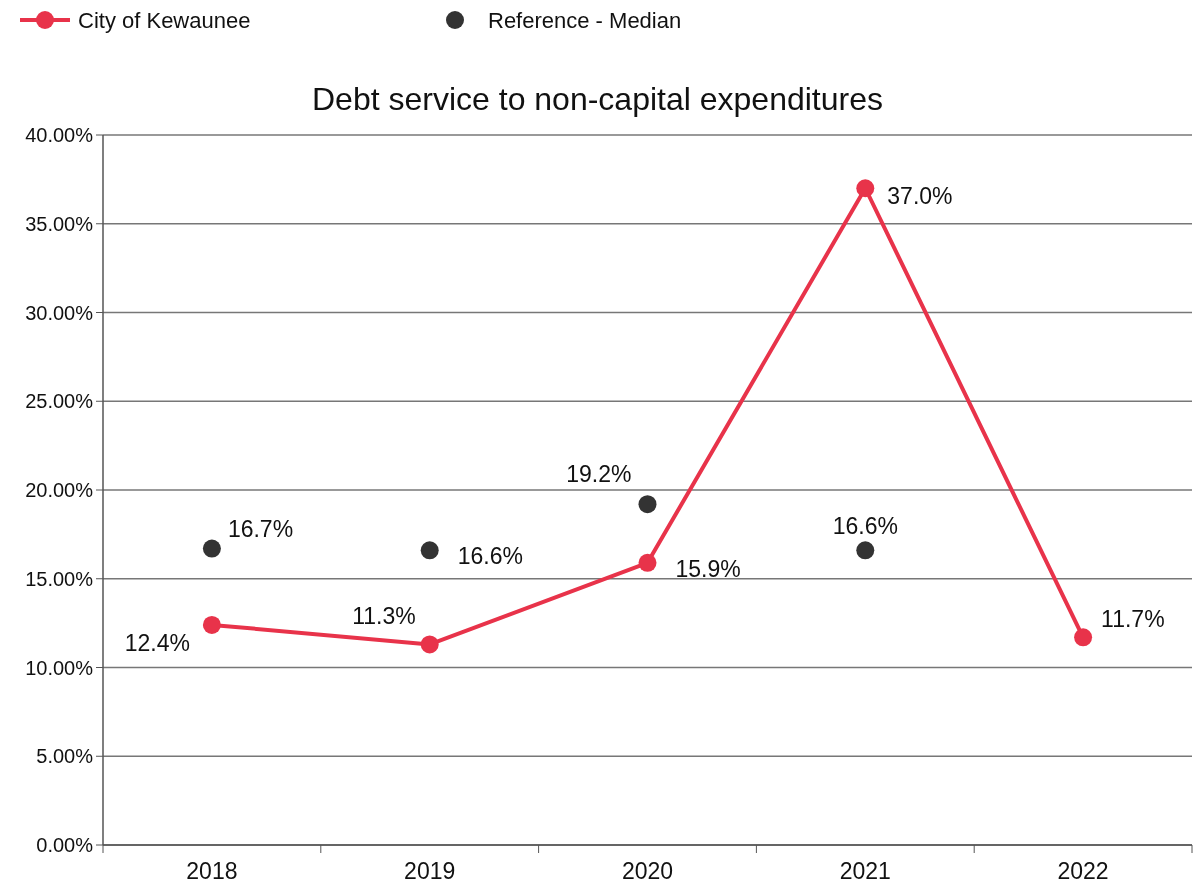 The width and height of the screenshot is (1203, 891). What do you see at coordinates (647, 871) in the screenshot?
I see `x-tick-label: 2020` at bounding box center [647, 871].